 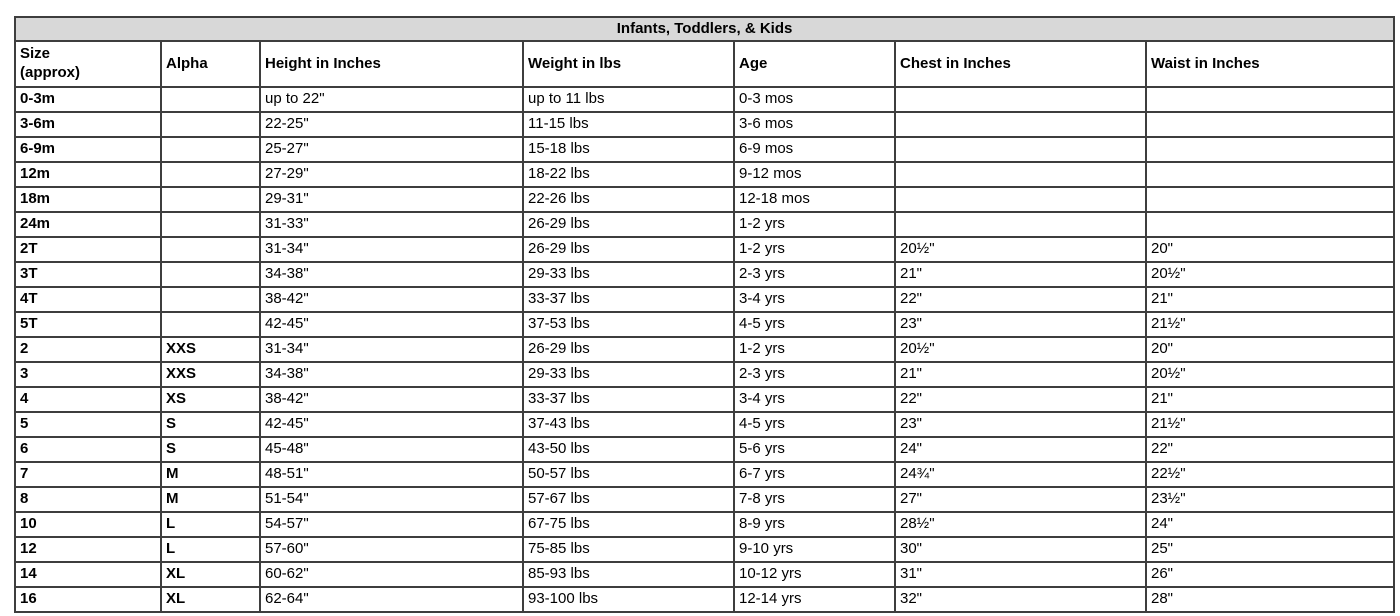 I want to click on cell-age: 5-6 yrs, so click(x=814, y=449).